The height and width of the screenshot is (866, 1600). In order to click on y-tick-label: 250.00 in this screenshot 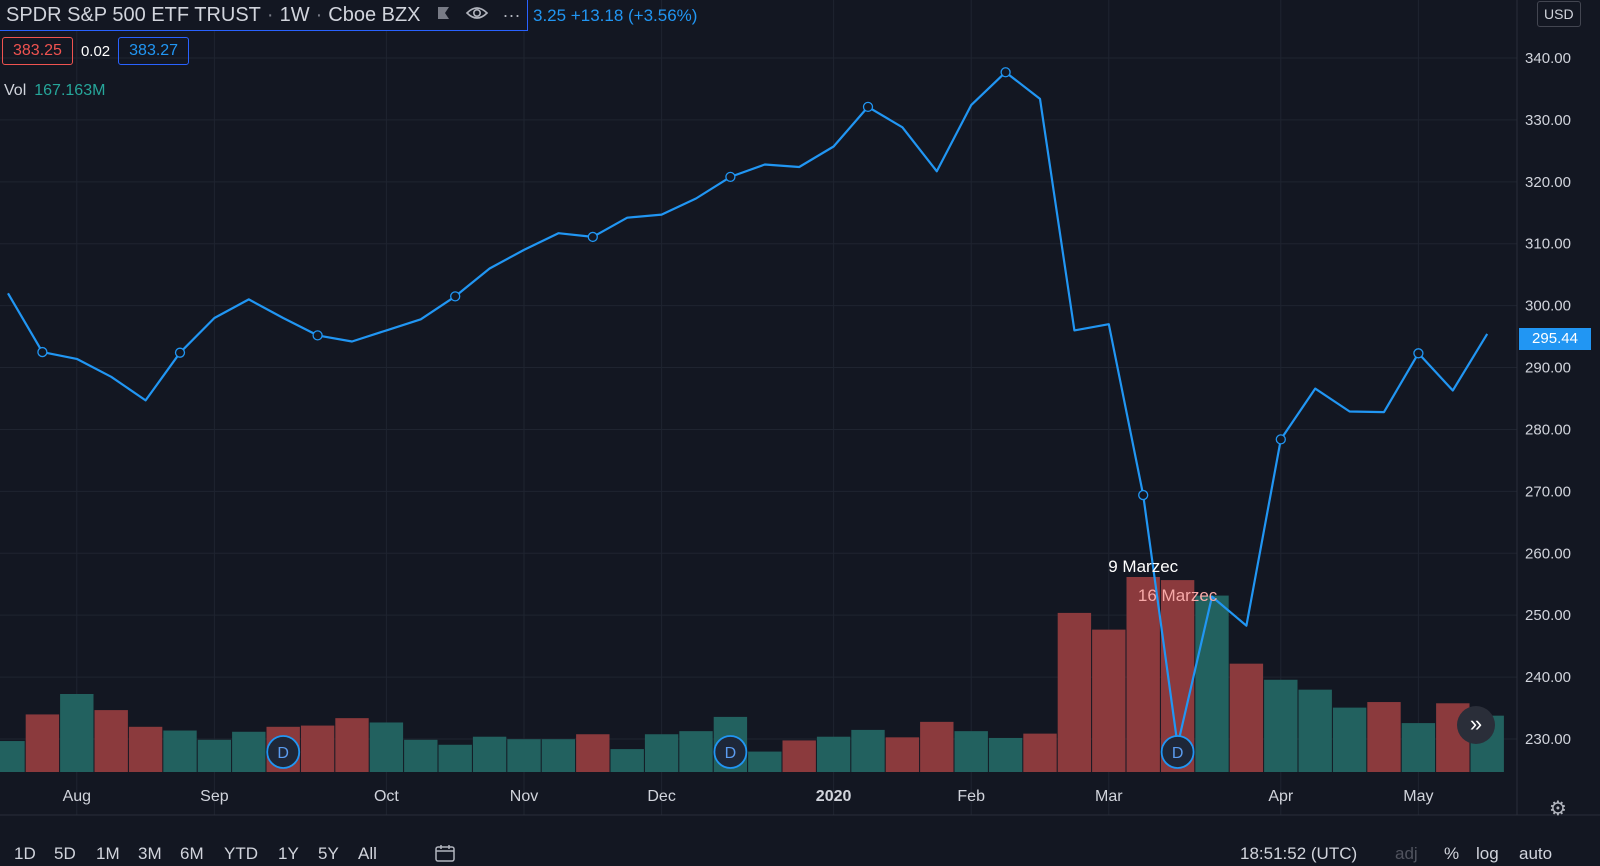, I will do `click(1548, 615)`.